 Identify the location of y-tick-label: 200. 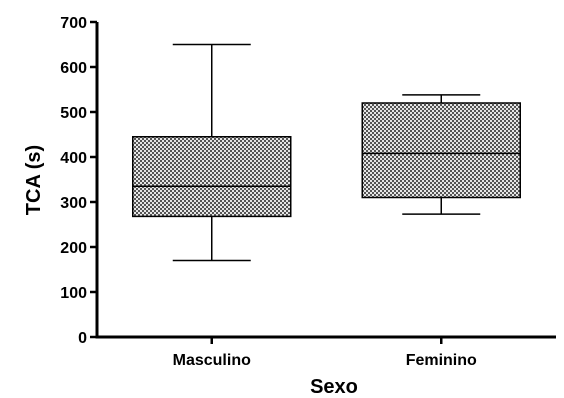
(73, 248).